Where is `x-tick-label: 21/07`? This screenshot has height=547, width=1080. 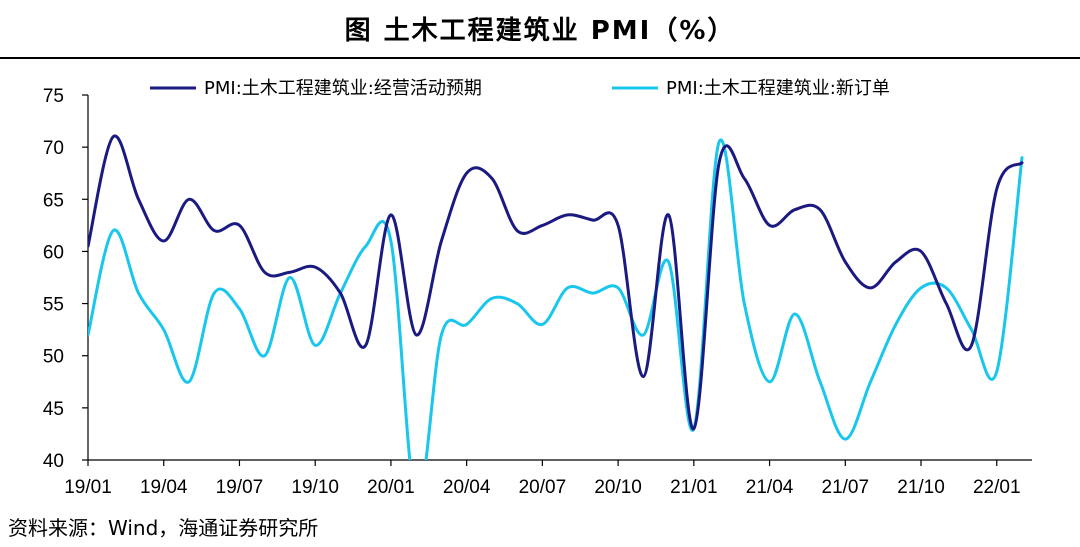 x-tick-label: 21/07 is located at coordinates (846, 487).